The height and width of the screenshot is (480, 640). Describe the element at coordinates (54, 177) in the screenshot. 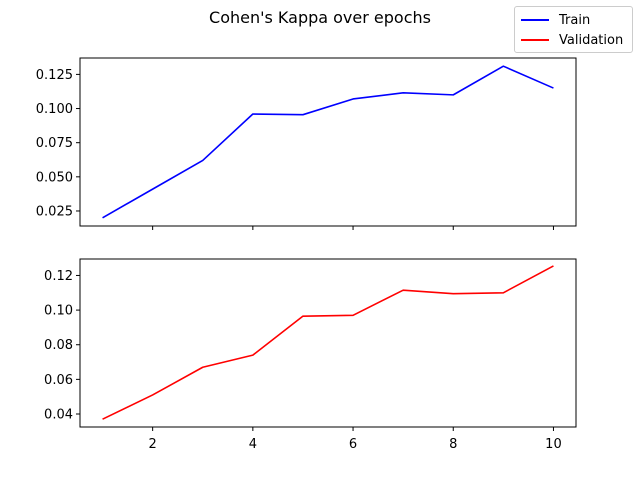

I see `train-ytick-label: 0.050` at that location.